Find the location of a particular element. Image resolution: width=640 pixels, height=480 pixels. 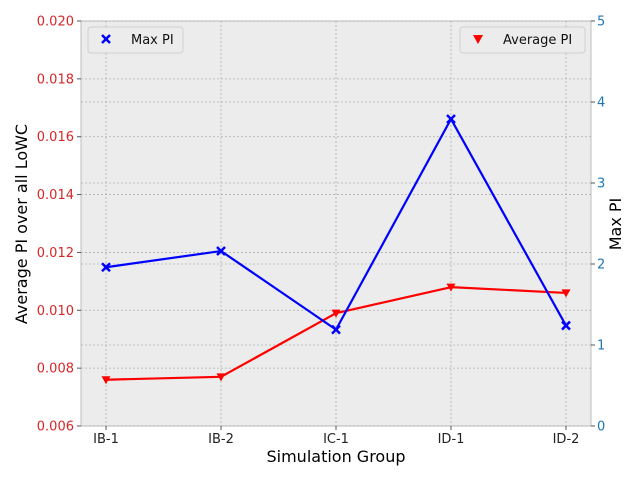

right-axis-title: Max PI is located at coordinates (615, 224).